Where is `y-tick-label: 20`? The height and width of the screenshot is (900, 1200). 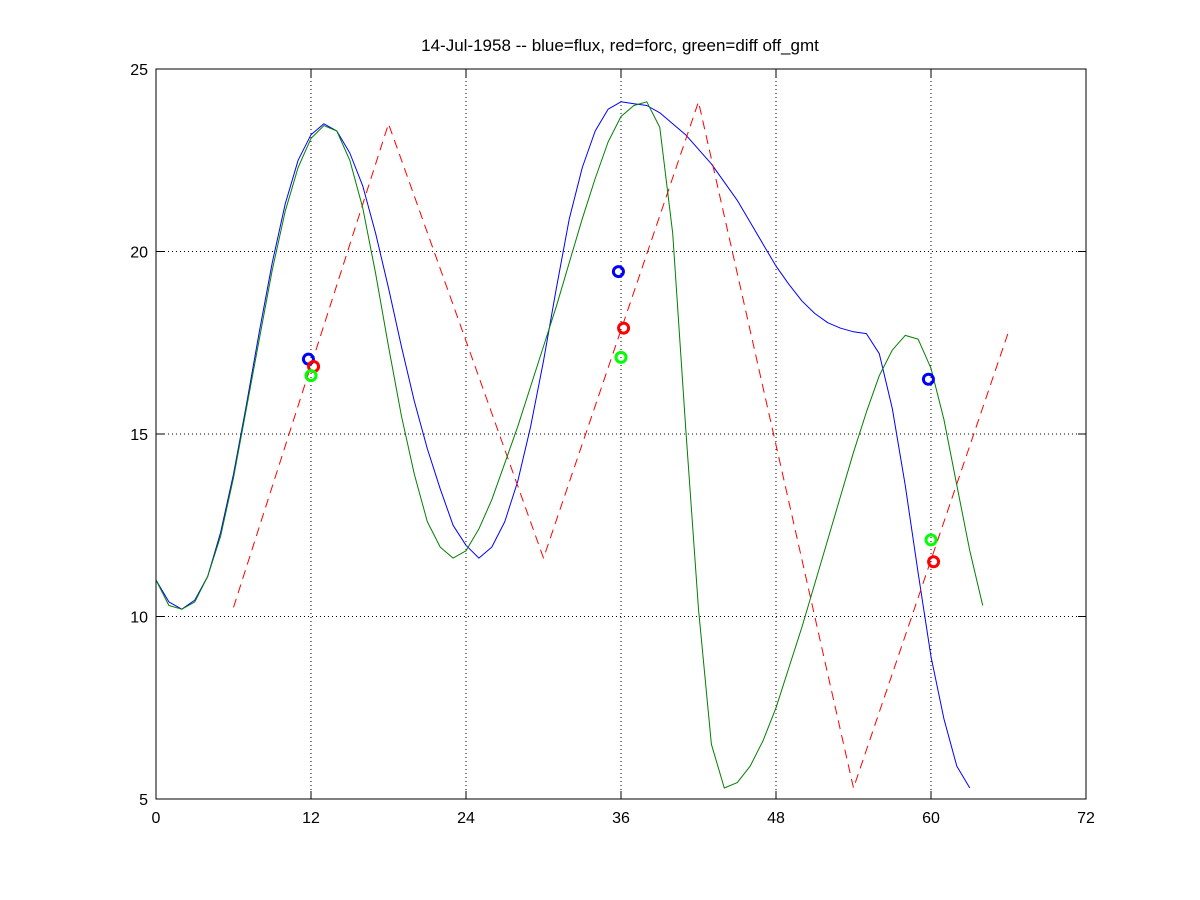 y-tick-label: 20 is located at coordinates (139, 253).